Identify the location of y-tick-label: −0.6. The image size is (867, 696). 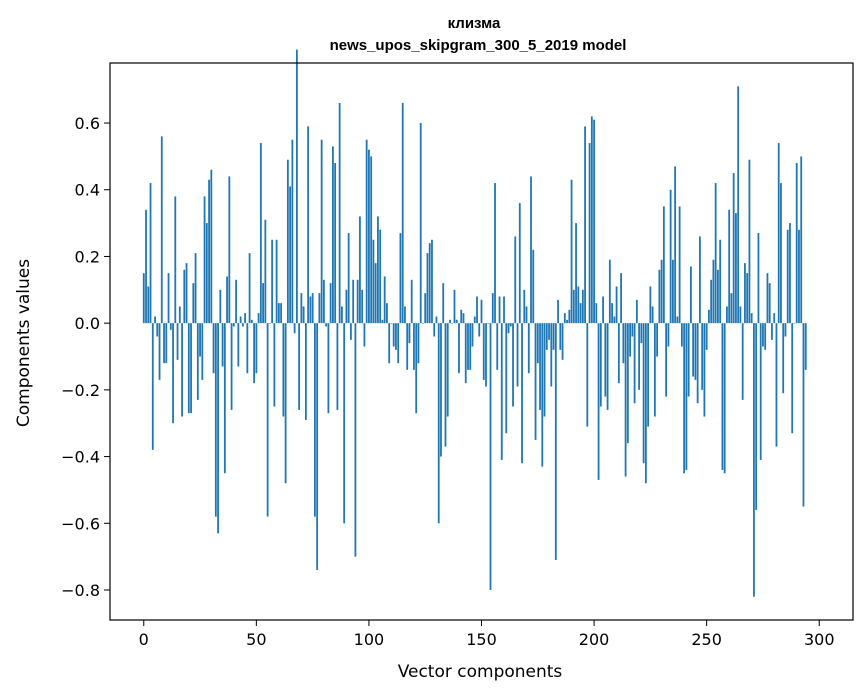
(80, 523).